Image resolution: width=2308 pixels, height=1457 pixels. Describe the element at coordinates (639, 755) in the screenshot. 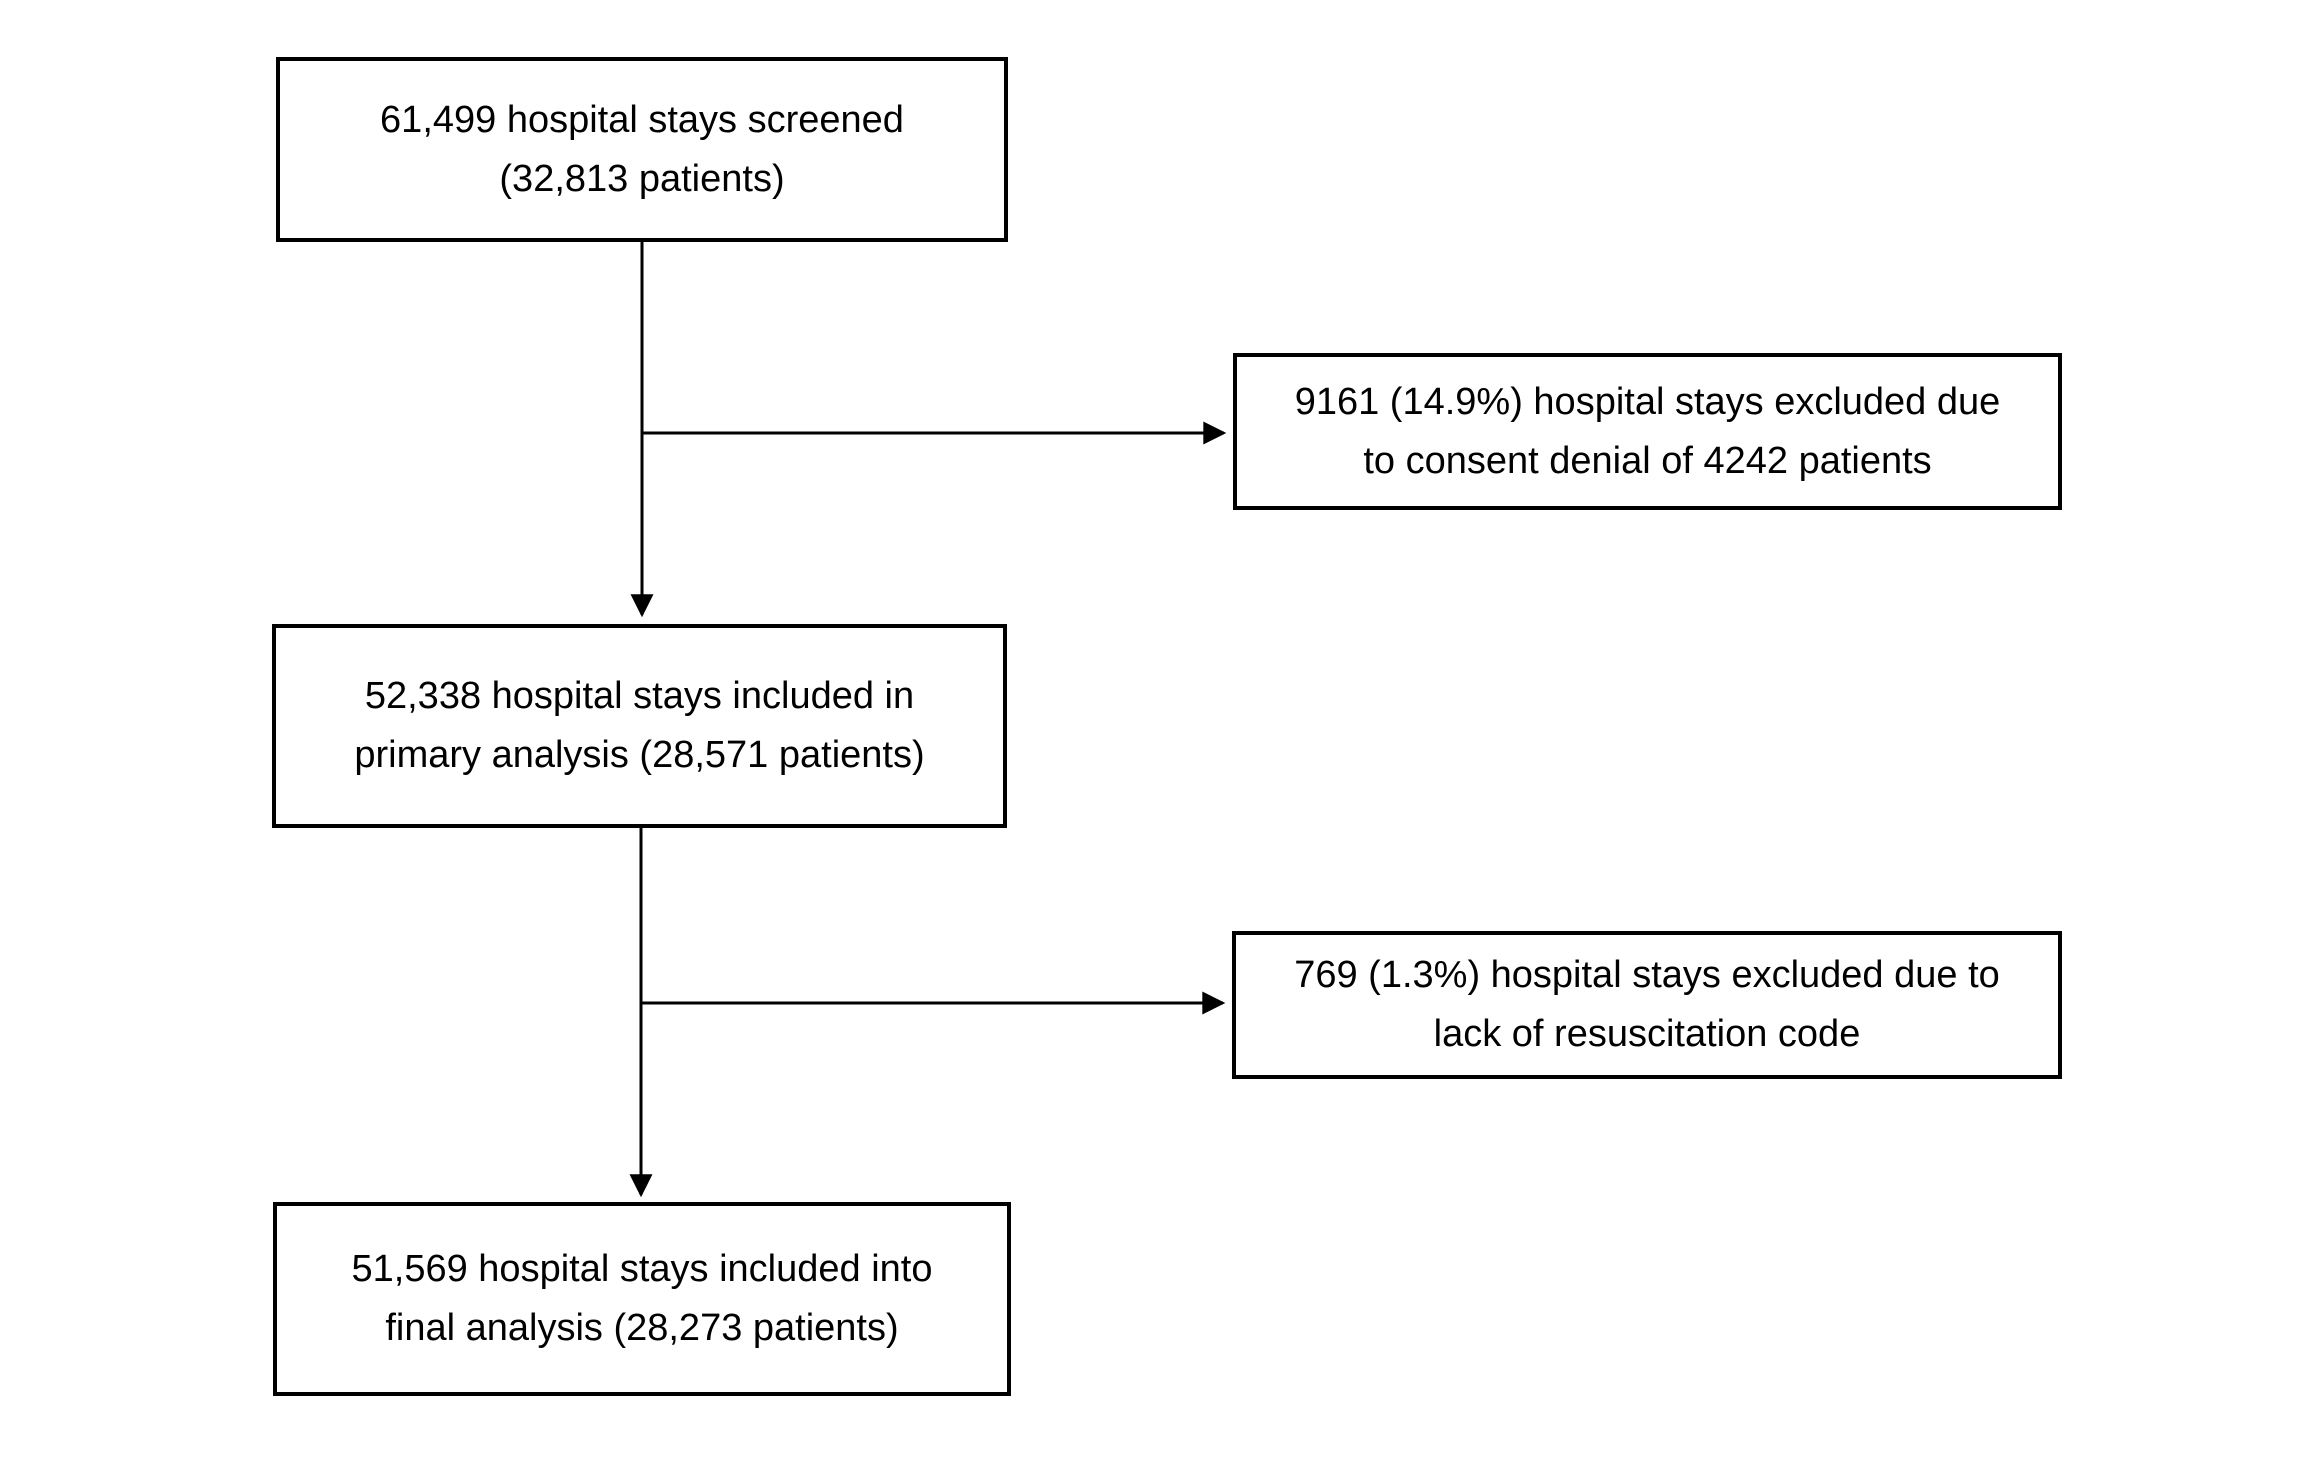

I see `primary-analysis-line-2: primary analysis (28,571 patients)` at that location.